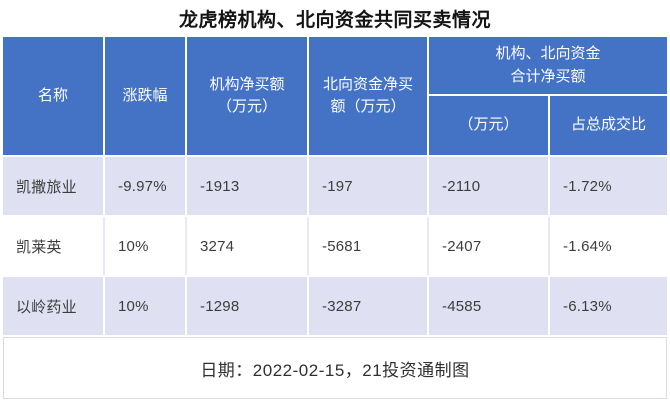  What do you see at coordinates (488, 246) in the screenshot?
I see `cell-combined-amount: -2407` at bounding box center [488, 246].